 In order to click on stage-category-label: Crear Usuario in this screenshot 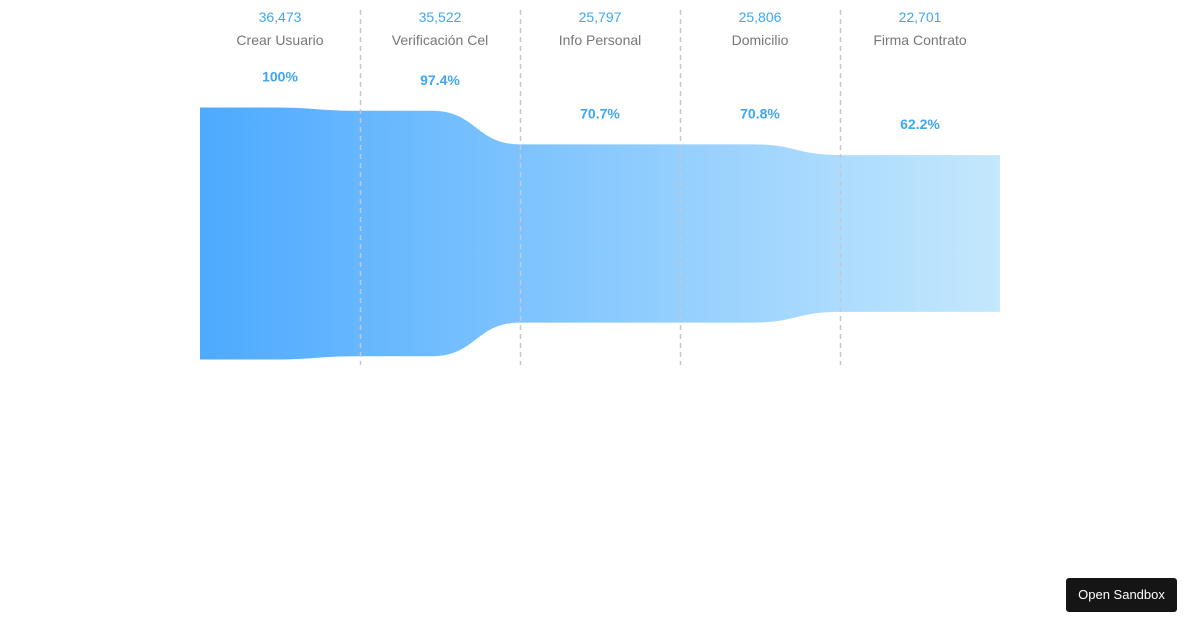, I will do `click(279, 40)`.